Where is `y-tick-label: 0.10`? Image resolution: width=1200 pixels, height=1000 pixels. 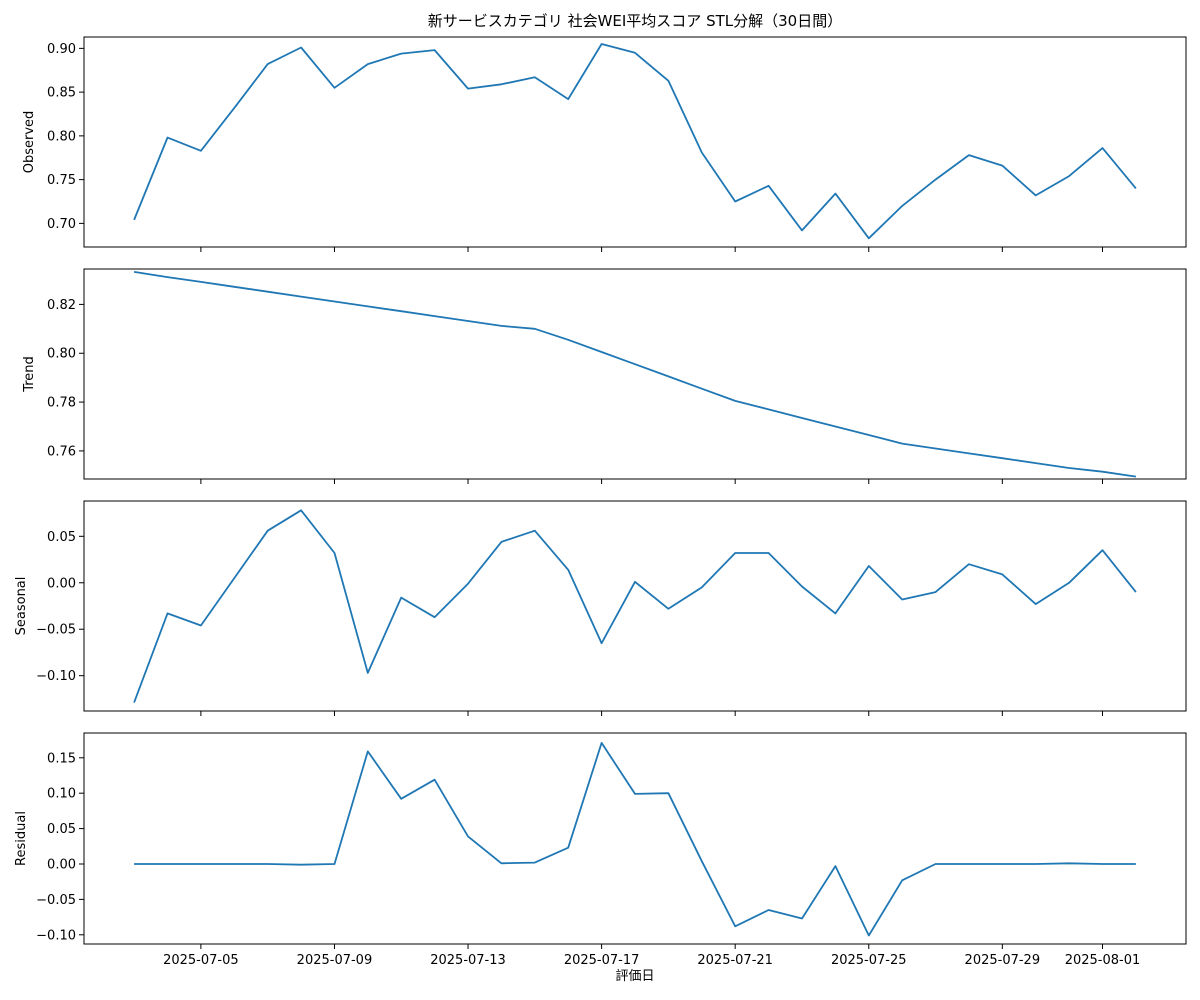 y-tick-label: 0.10 is located at coordinates (61, 794).